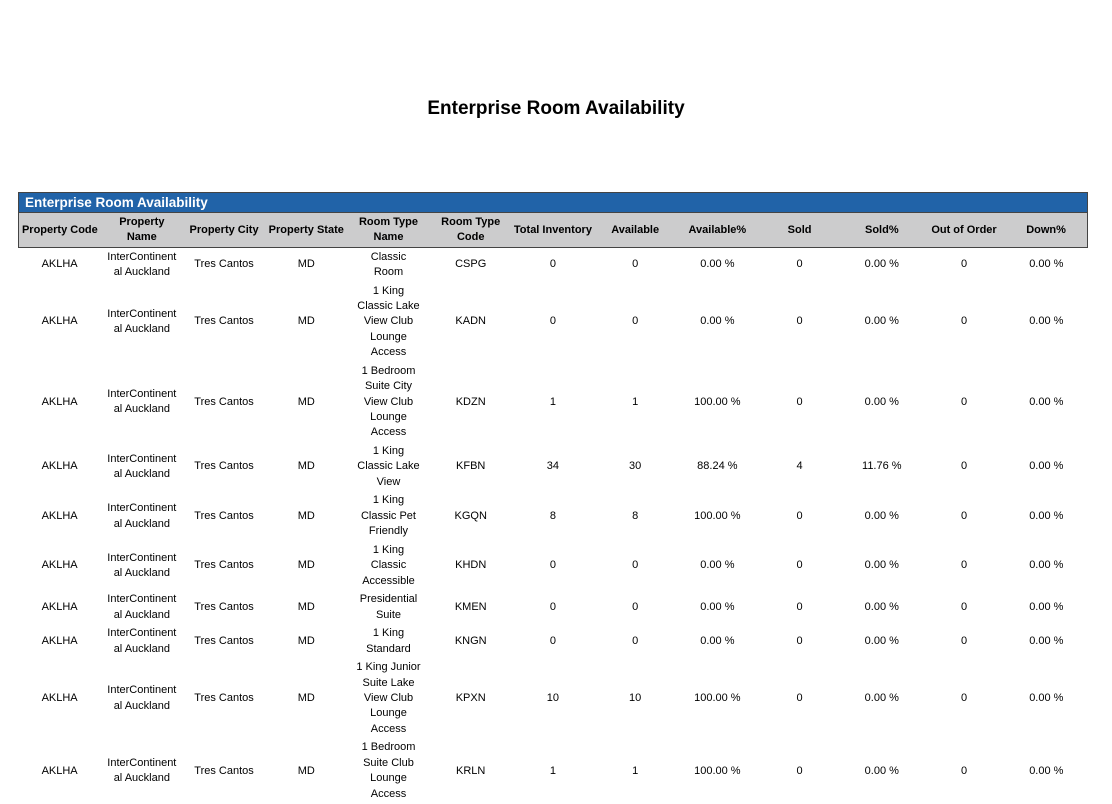 Image resolution: width=1112 pixels, height=804 pixels. Describe the element at coordinates (964, 230) in the screenshot. I see `column-header-out-of-order: Out of Order` at that location.